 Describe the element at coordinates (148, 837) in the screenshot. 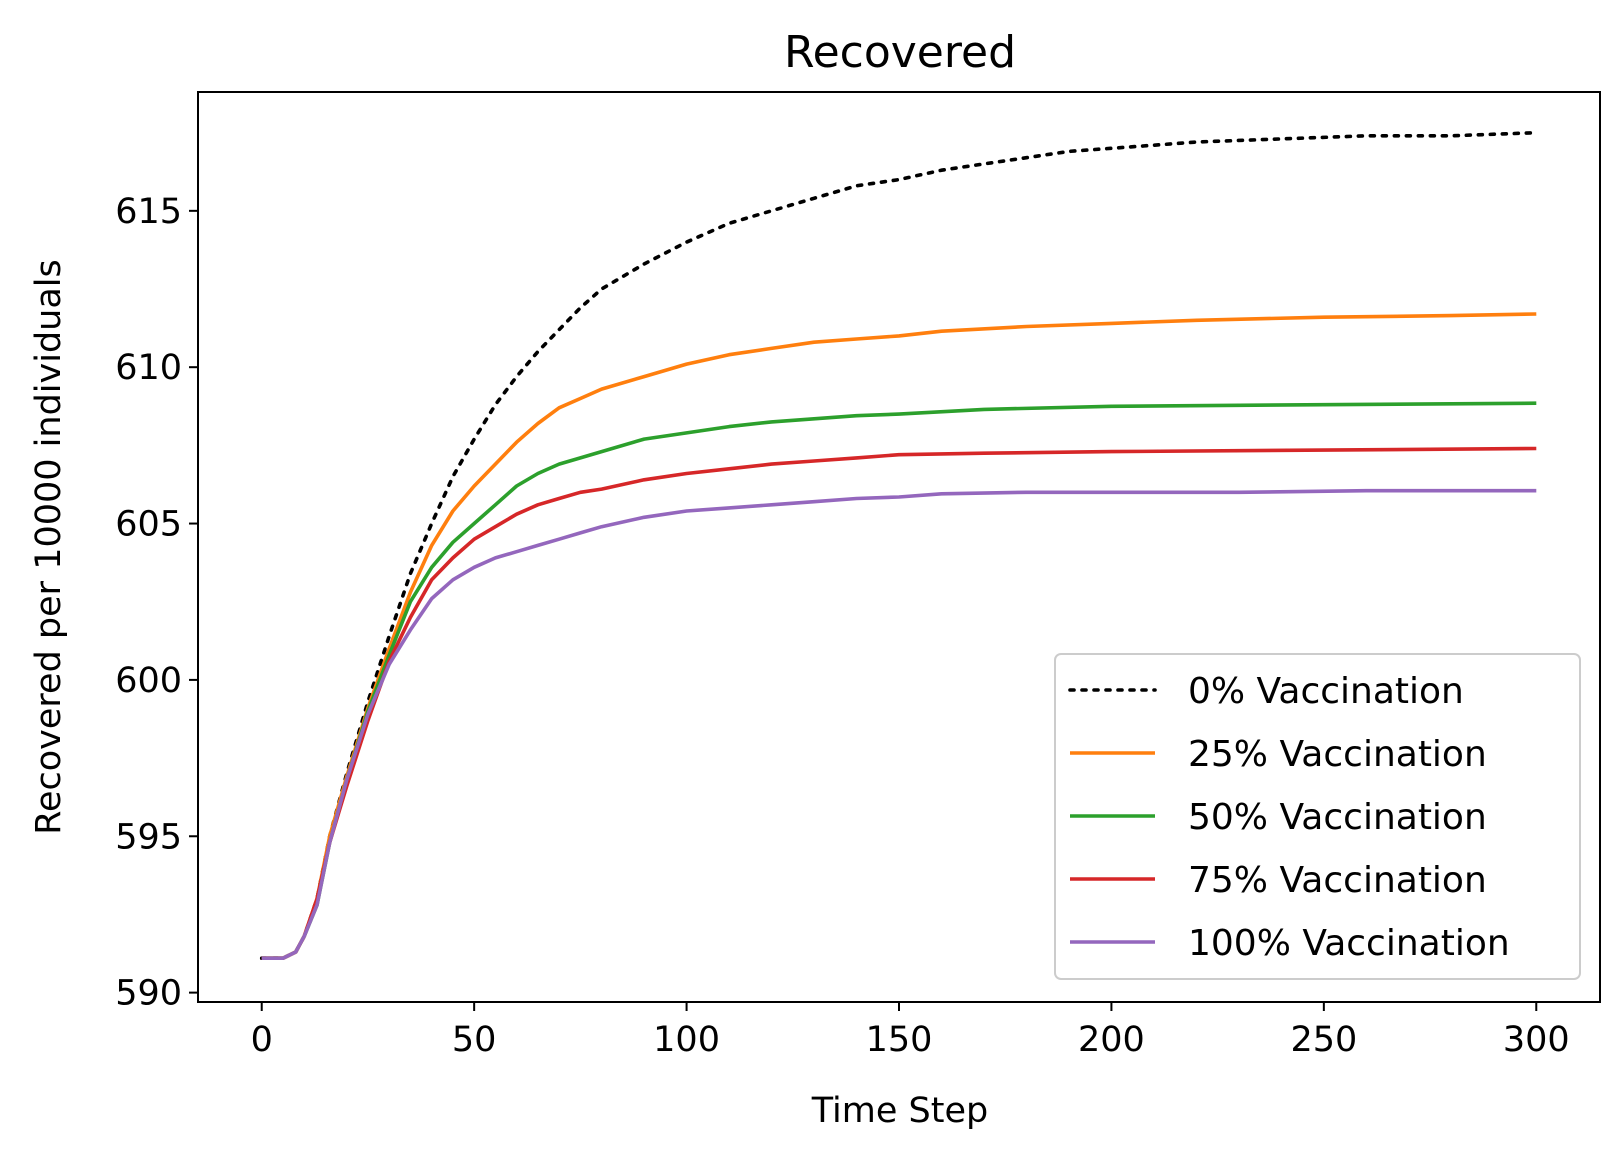

I see `y-tick-label: 595` at that location.